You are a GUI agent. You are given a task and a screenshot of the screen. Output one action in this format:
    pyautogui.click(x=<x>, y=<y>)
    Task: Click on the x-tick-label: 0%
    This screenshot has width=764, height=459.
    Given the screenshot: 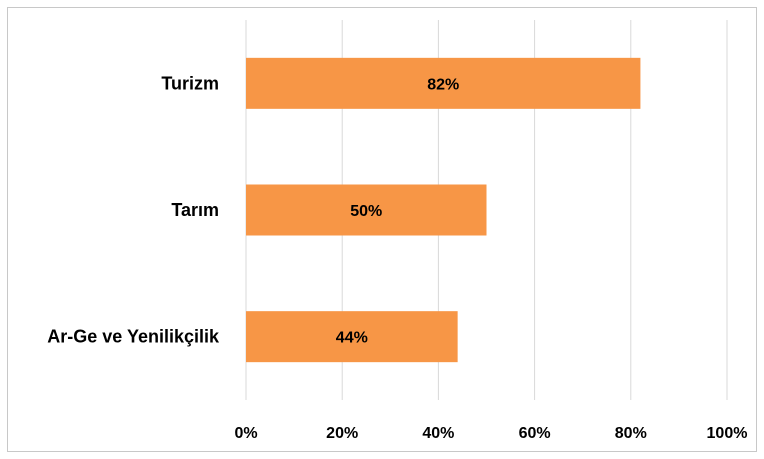 What is the action you would take?
    pyautogui.click(x=245, y=433)
    